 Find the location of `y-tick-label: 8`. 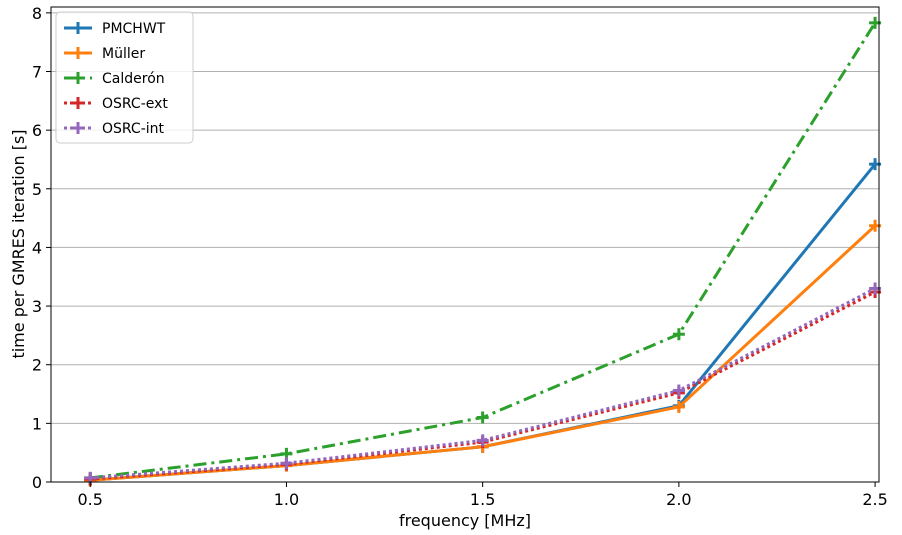

y-tick-label: 8 is located at coordinates (37, 13).